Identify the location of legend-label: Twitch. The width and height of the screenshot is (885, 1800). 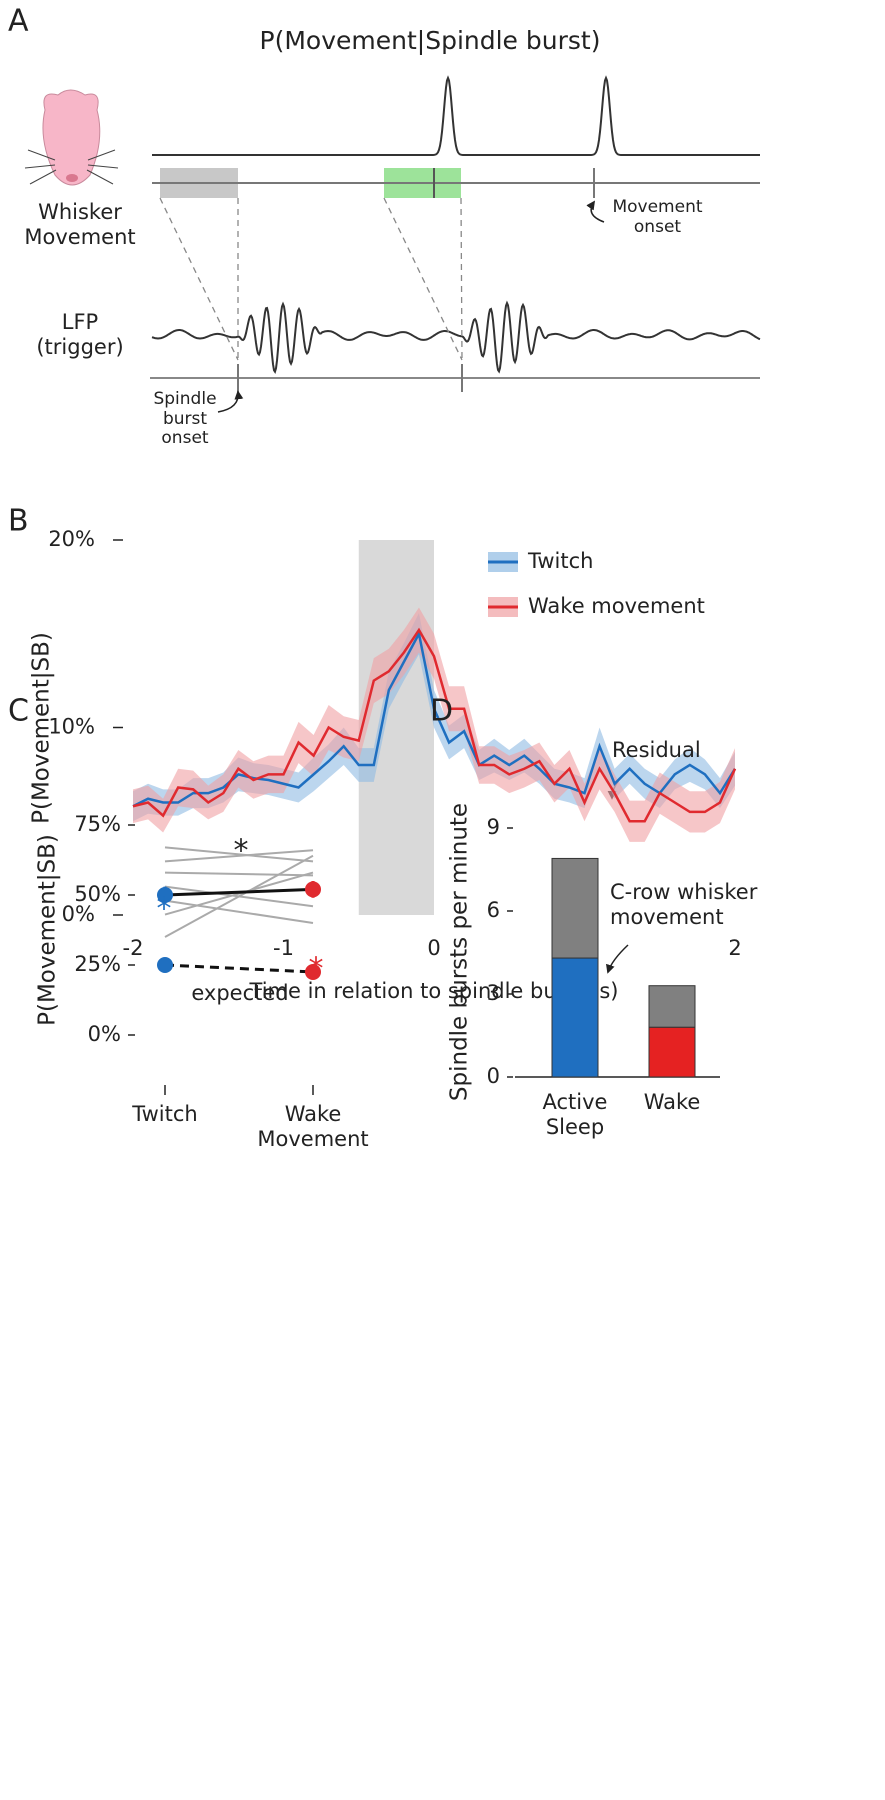
(560, 561).